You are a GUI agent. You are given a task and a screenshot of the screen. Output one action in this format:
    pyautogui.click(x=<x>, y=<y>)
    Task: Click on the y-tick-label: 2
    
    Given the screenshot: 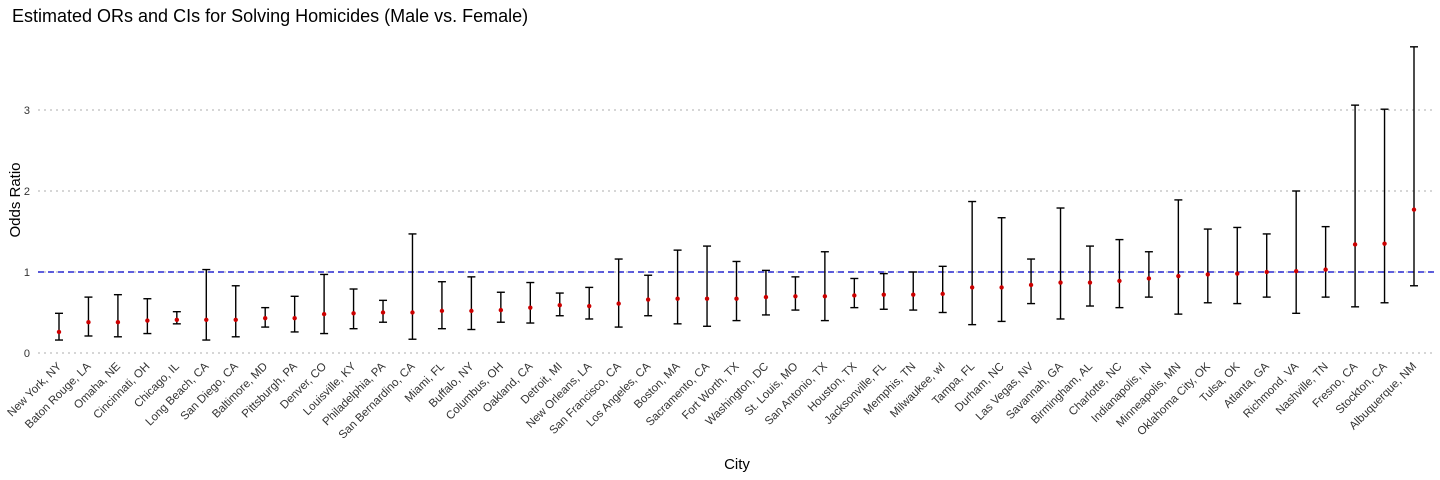 What is the action you would take?
    pyautogui.click(x=27, y=192)
    